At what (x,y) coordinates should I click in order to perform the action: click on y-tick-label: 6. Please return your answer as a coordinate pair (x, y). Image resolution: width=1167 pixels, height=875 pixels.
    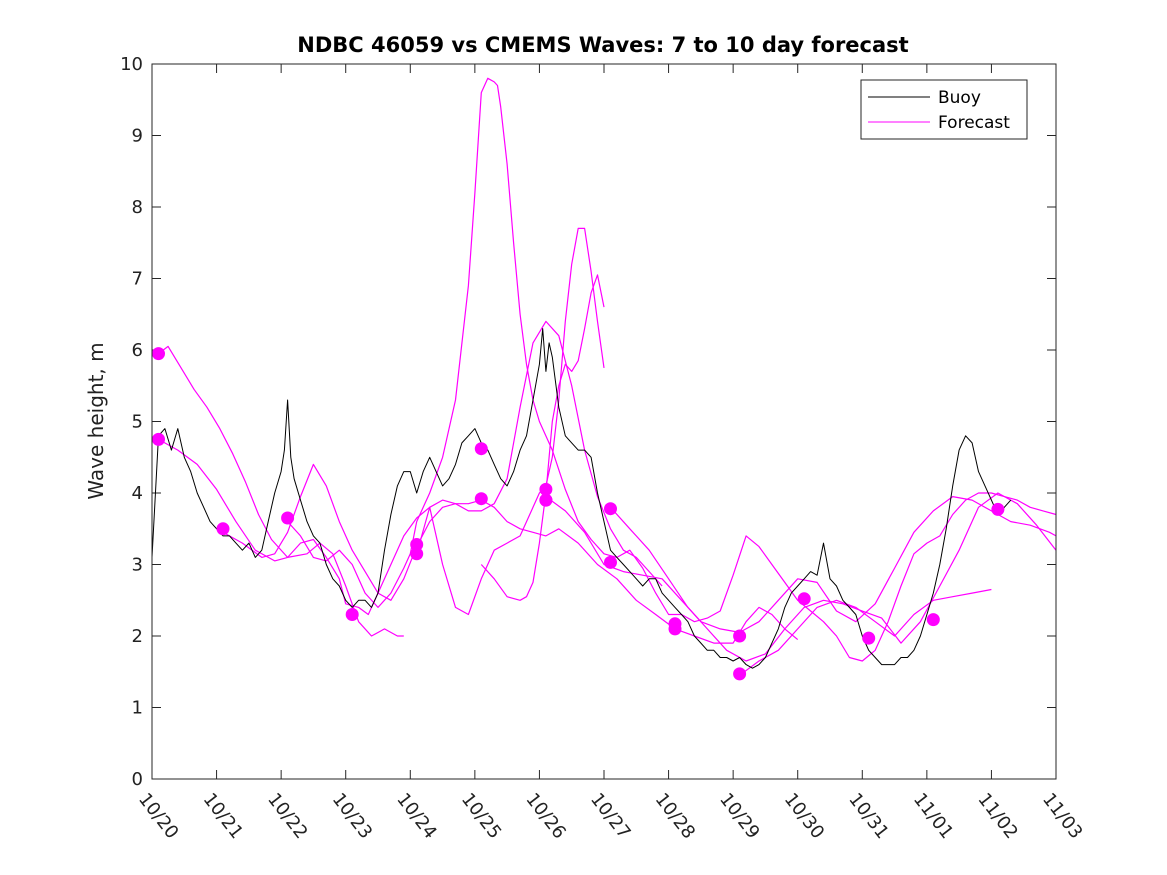
    Looking at the image, I should click on (137, 350).